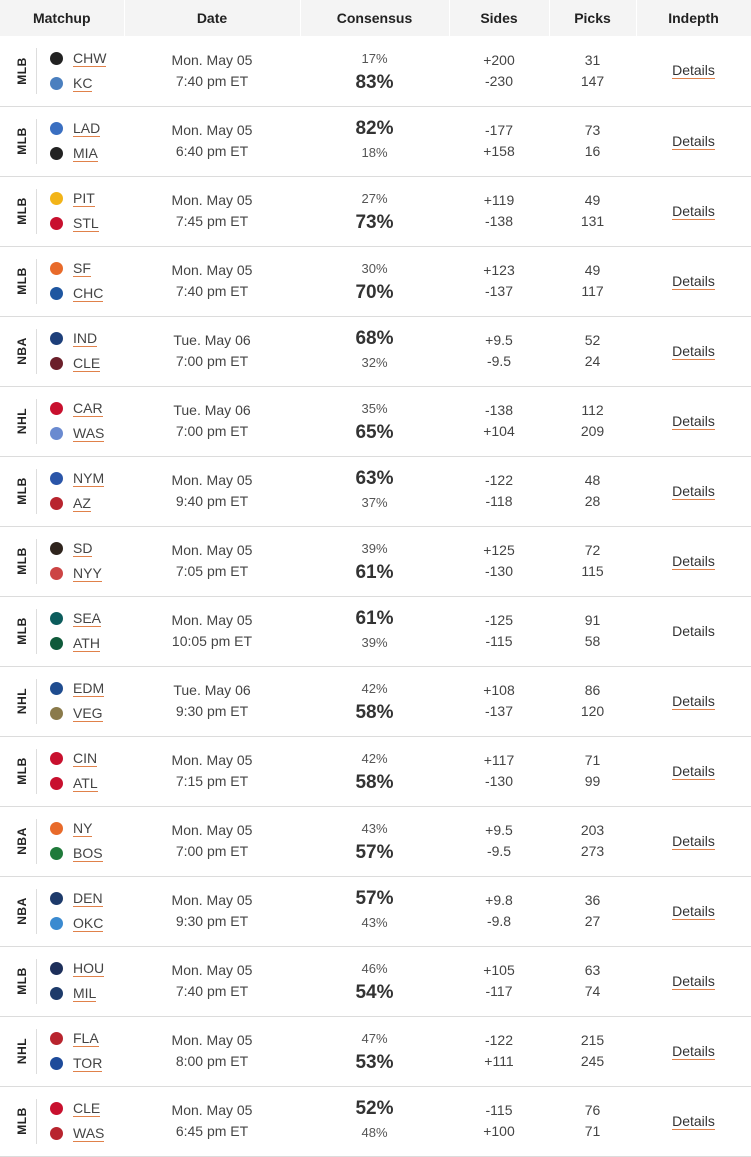 This screenshot has height=1157, width=751. I want to click on home-team-link: OKC, so click(88, 923).